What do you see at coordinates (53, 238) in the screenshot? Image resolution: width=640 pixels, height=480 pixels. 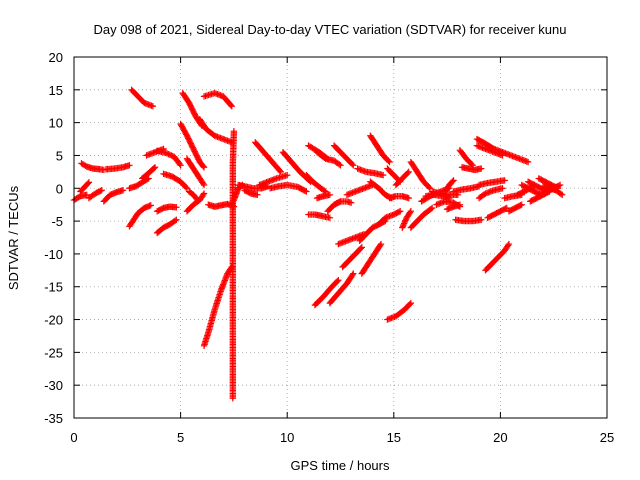 I see `y-tick-labels: 20 15 10 5 0 -5 -10 -15 -20 -25 -30 -35` at bounding box center [53, 238].